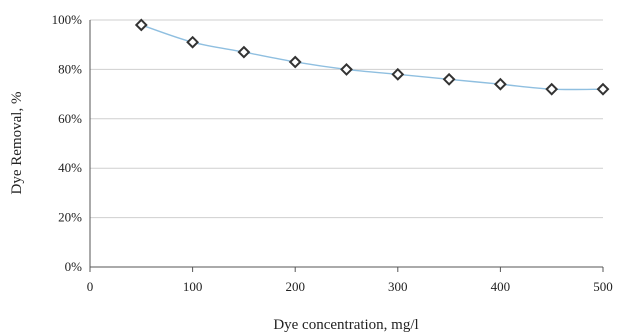 The width and height of the screenshot is (619, 336). Describe the element at coordinates (70, 217) in the screenshot. I see `y-tick-label: 20%` at that location.